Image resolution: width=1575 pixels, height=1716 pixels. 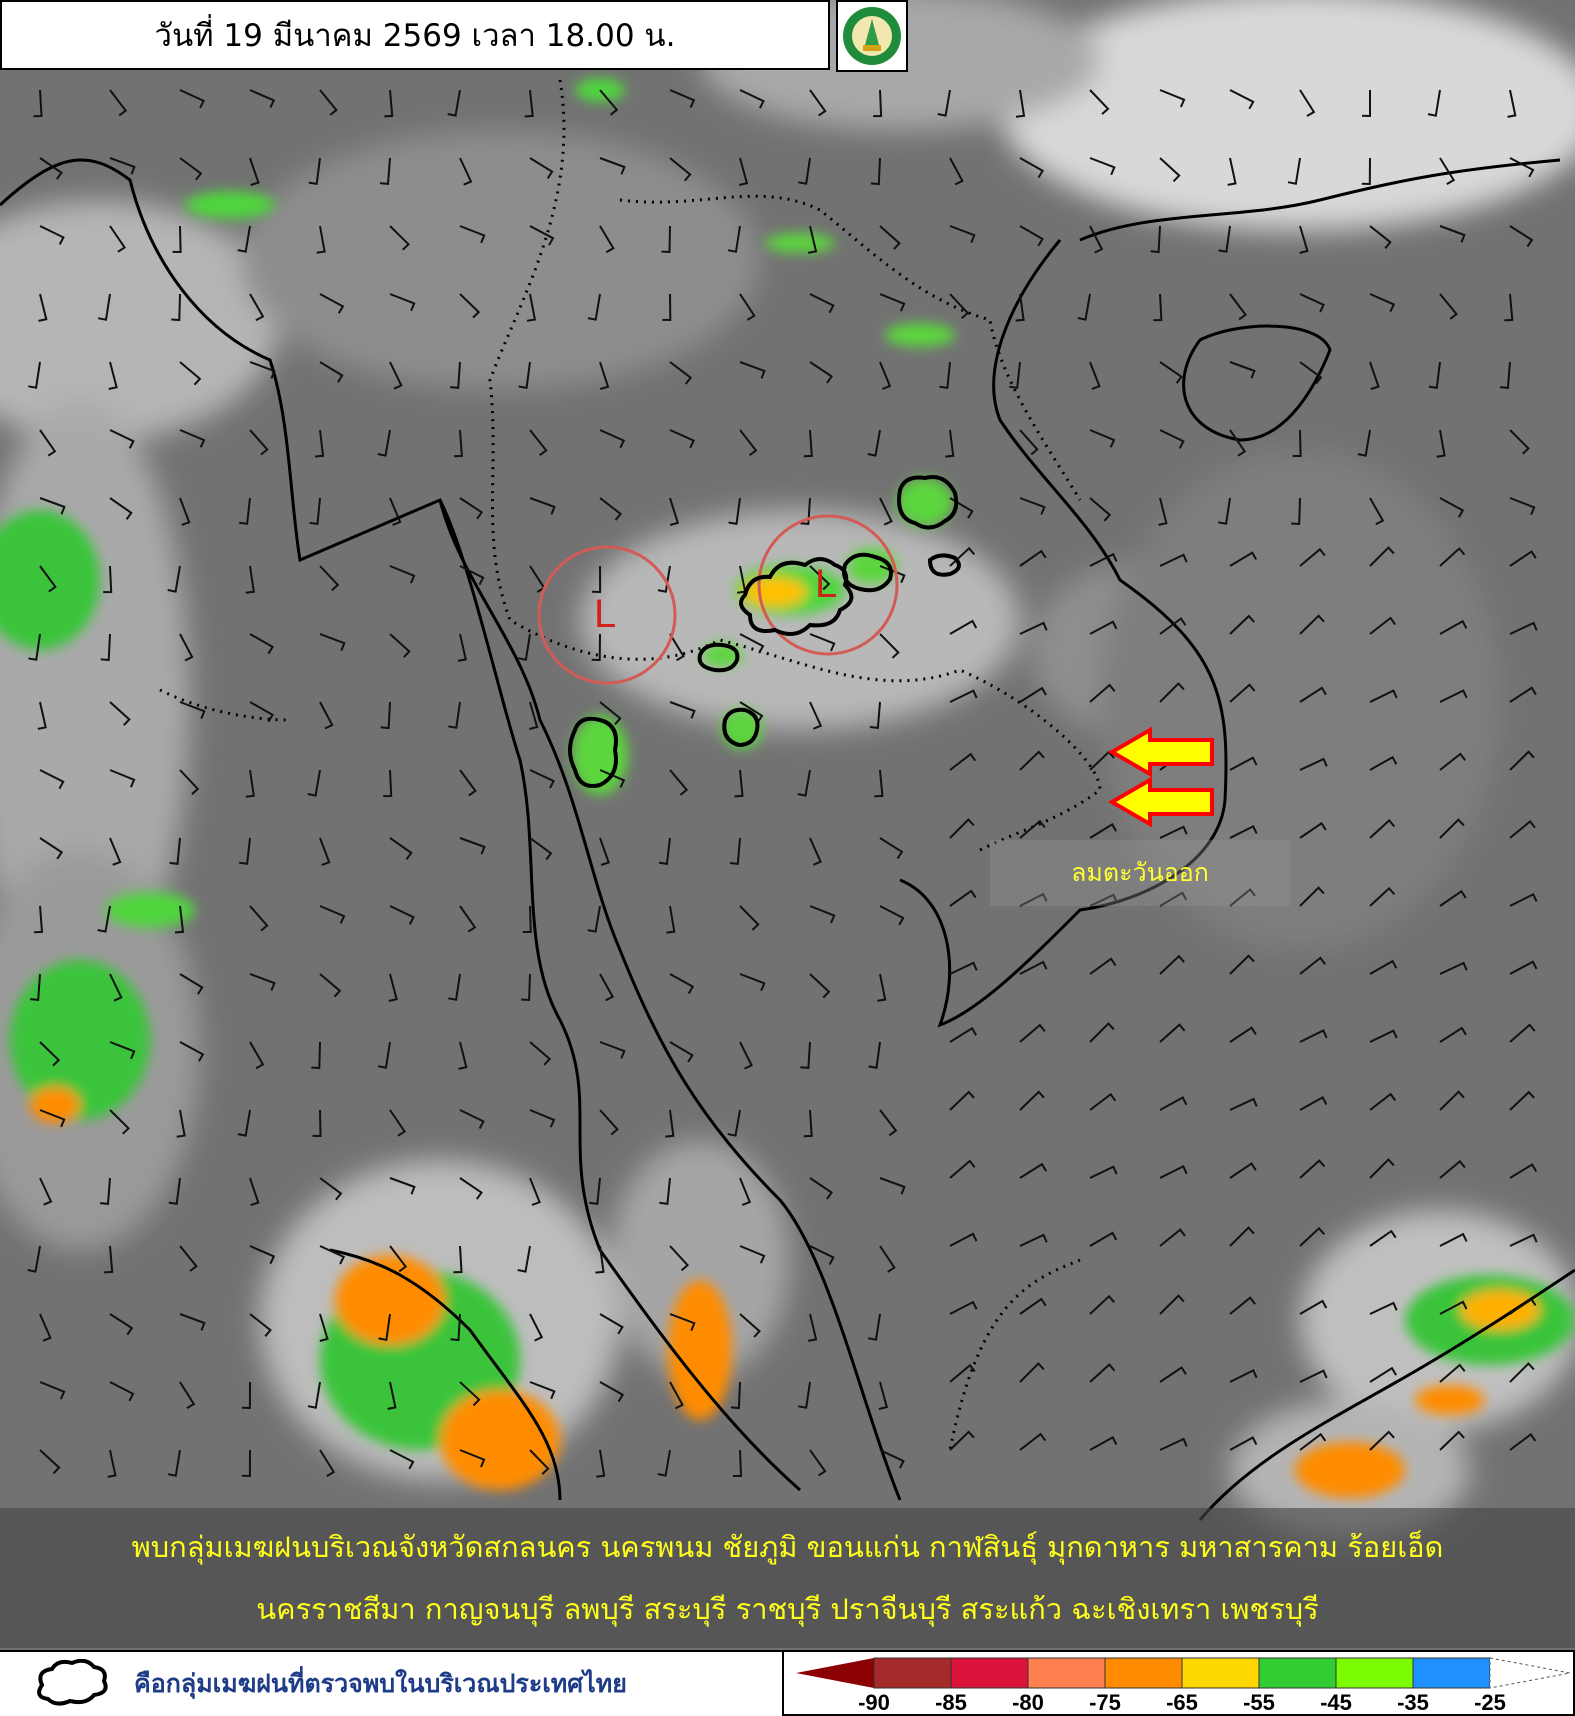 I want to click on colorbar-tick: -85, so click(x=951, y=1702).